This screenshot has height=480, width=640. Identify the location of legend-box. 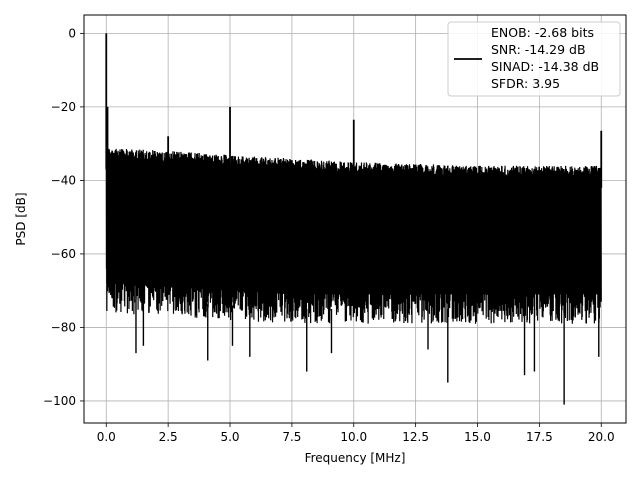
(534, 59).